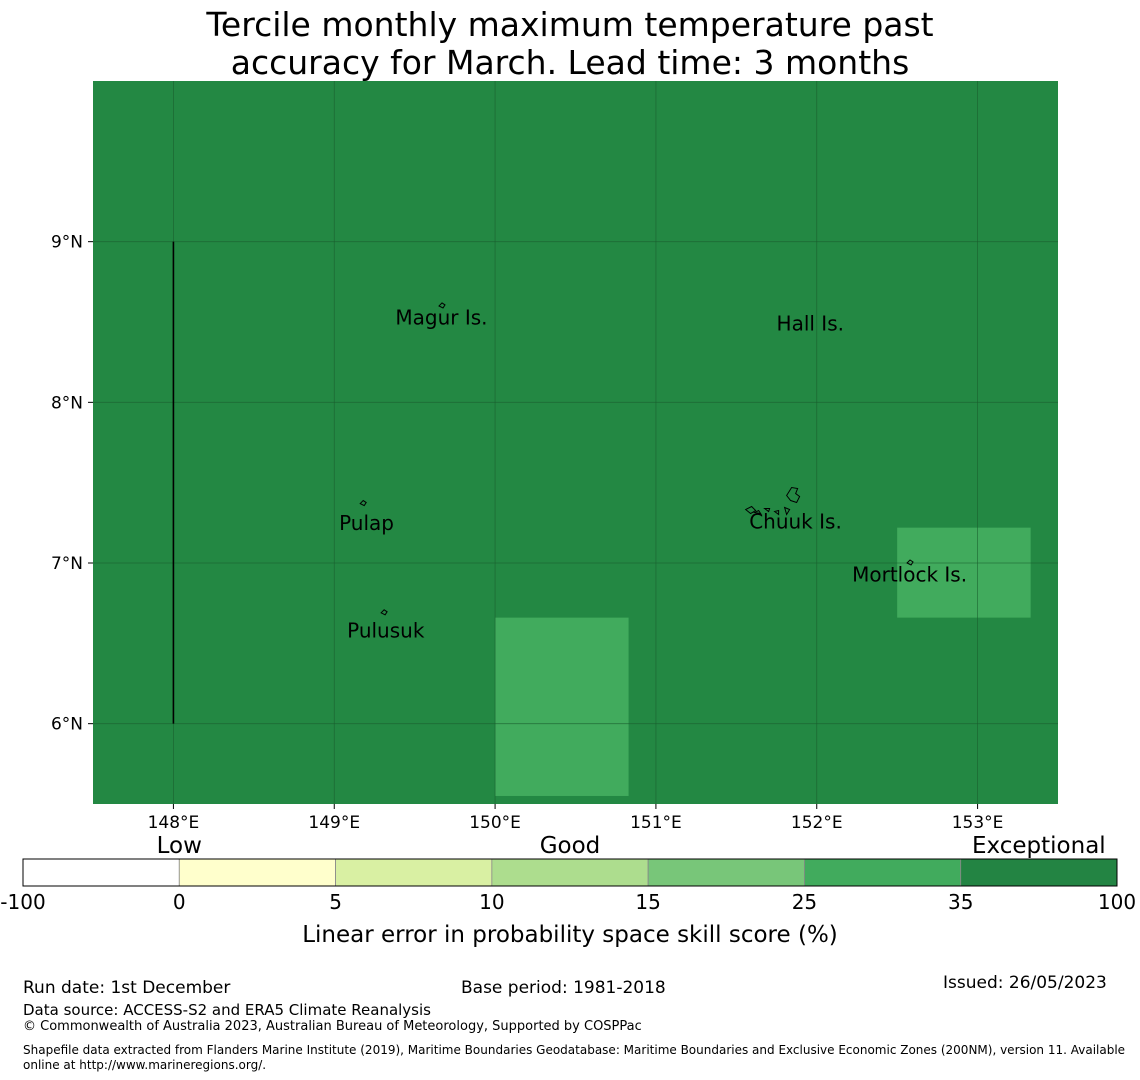 The height and width of the screenshot is (1080, 1140). What do you see at coordinates (386, 631) in the screenshot?
I see `place-label: Pulusuk` at bounding box center [386, 631].